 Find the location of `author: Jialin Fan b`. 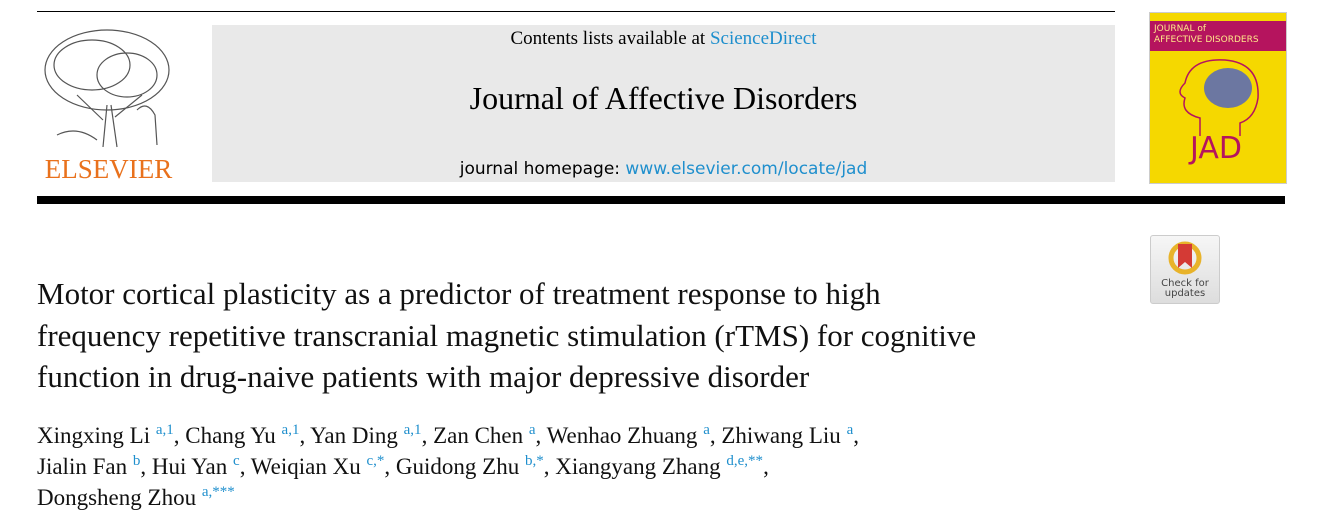

author: Jialin Fan b is located at coordinates (89, 466).